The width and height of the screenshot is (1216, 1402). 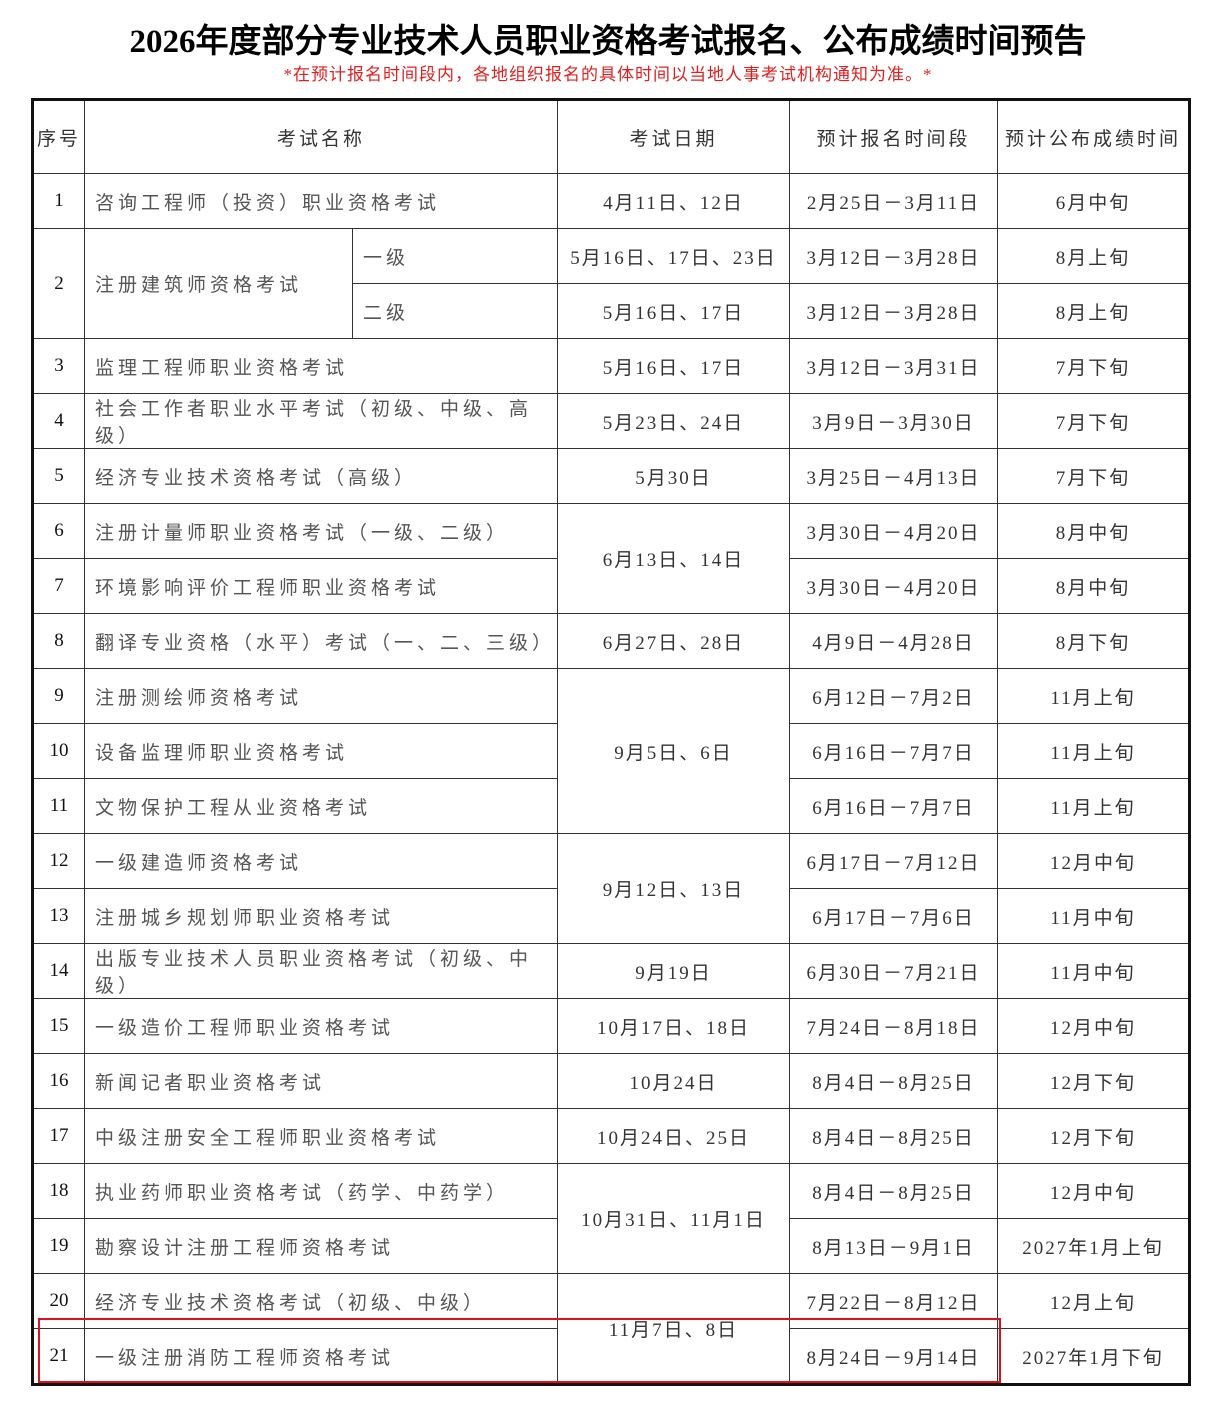 I want to click on table-row: 3 监理工程师职业资格考试 5月16日、17日 3月12日－3月31日 7月下旬, so click(x=611, y=366).